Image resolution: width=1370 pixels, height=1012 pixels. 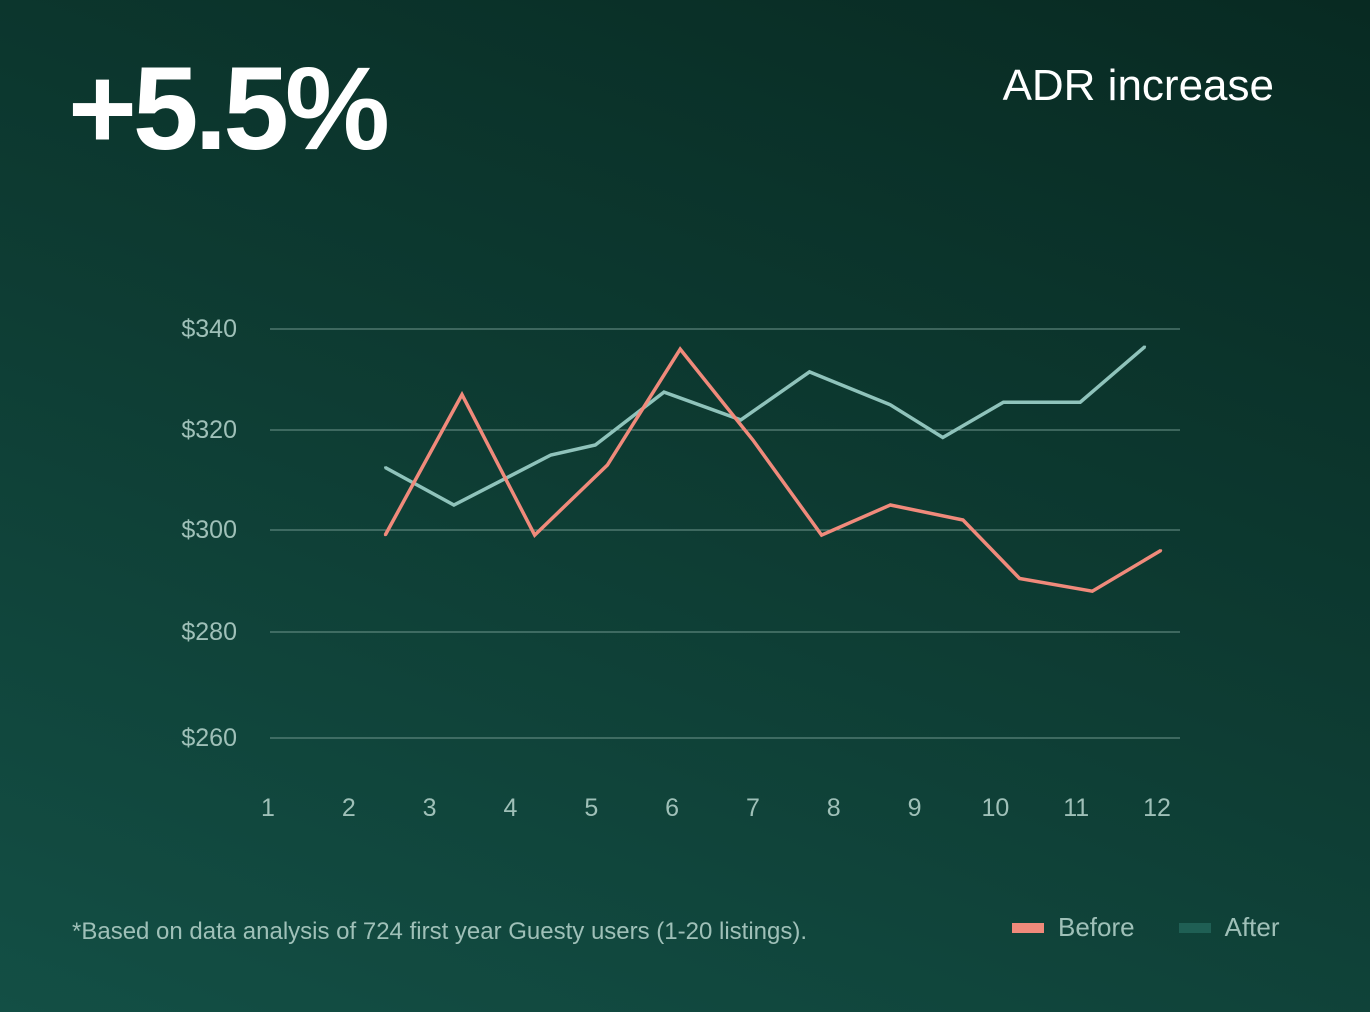 I want to click on x-tick-label: 8, so click(x=834, y=808).